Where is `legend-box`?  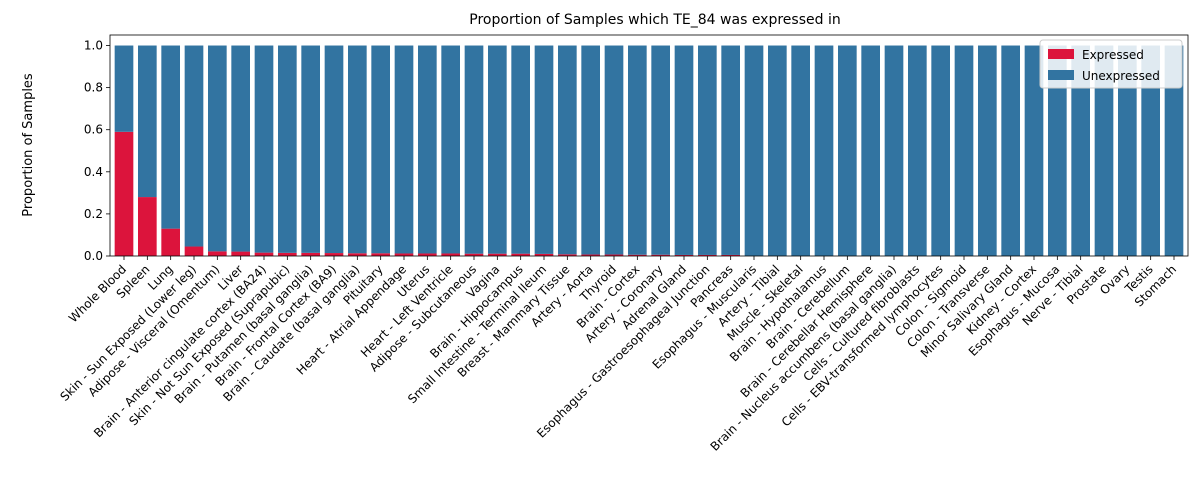
legend-box is located at coordinates (1111, 64).